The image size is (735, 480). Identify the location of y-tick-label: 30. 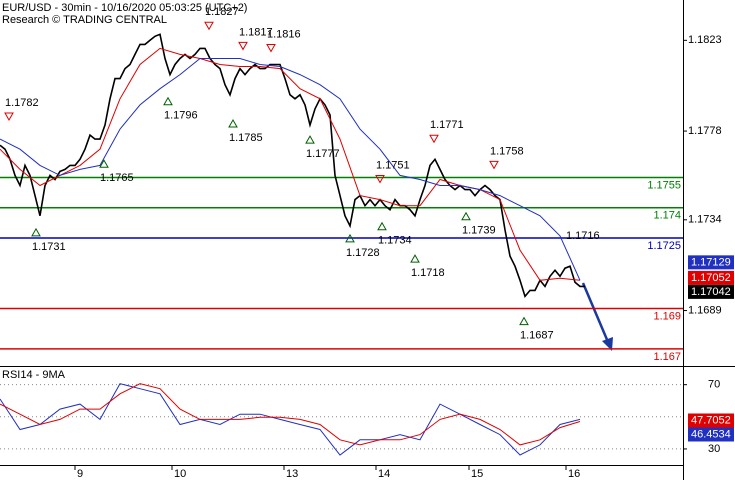
(714, 449).